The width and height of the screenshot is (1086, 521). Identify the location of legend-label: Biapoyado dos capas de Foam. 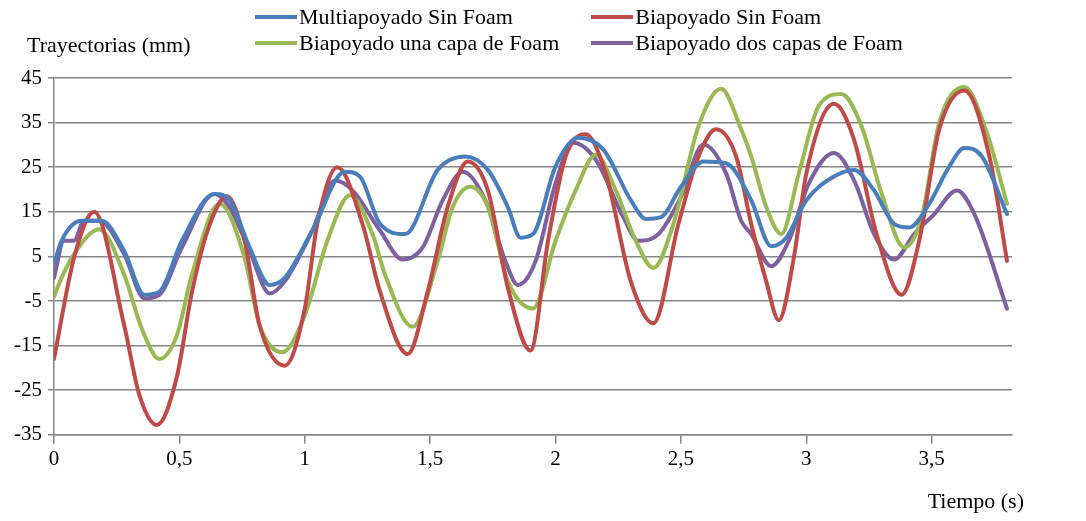
(769, 43).